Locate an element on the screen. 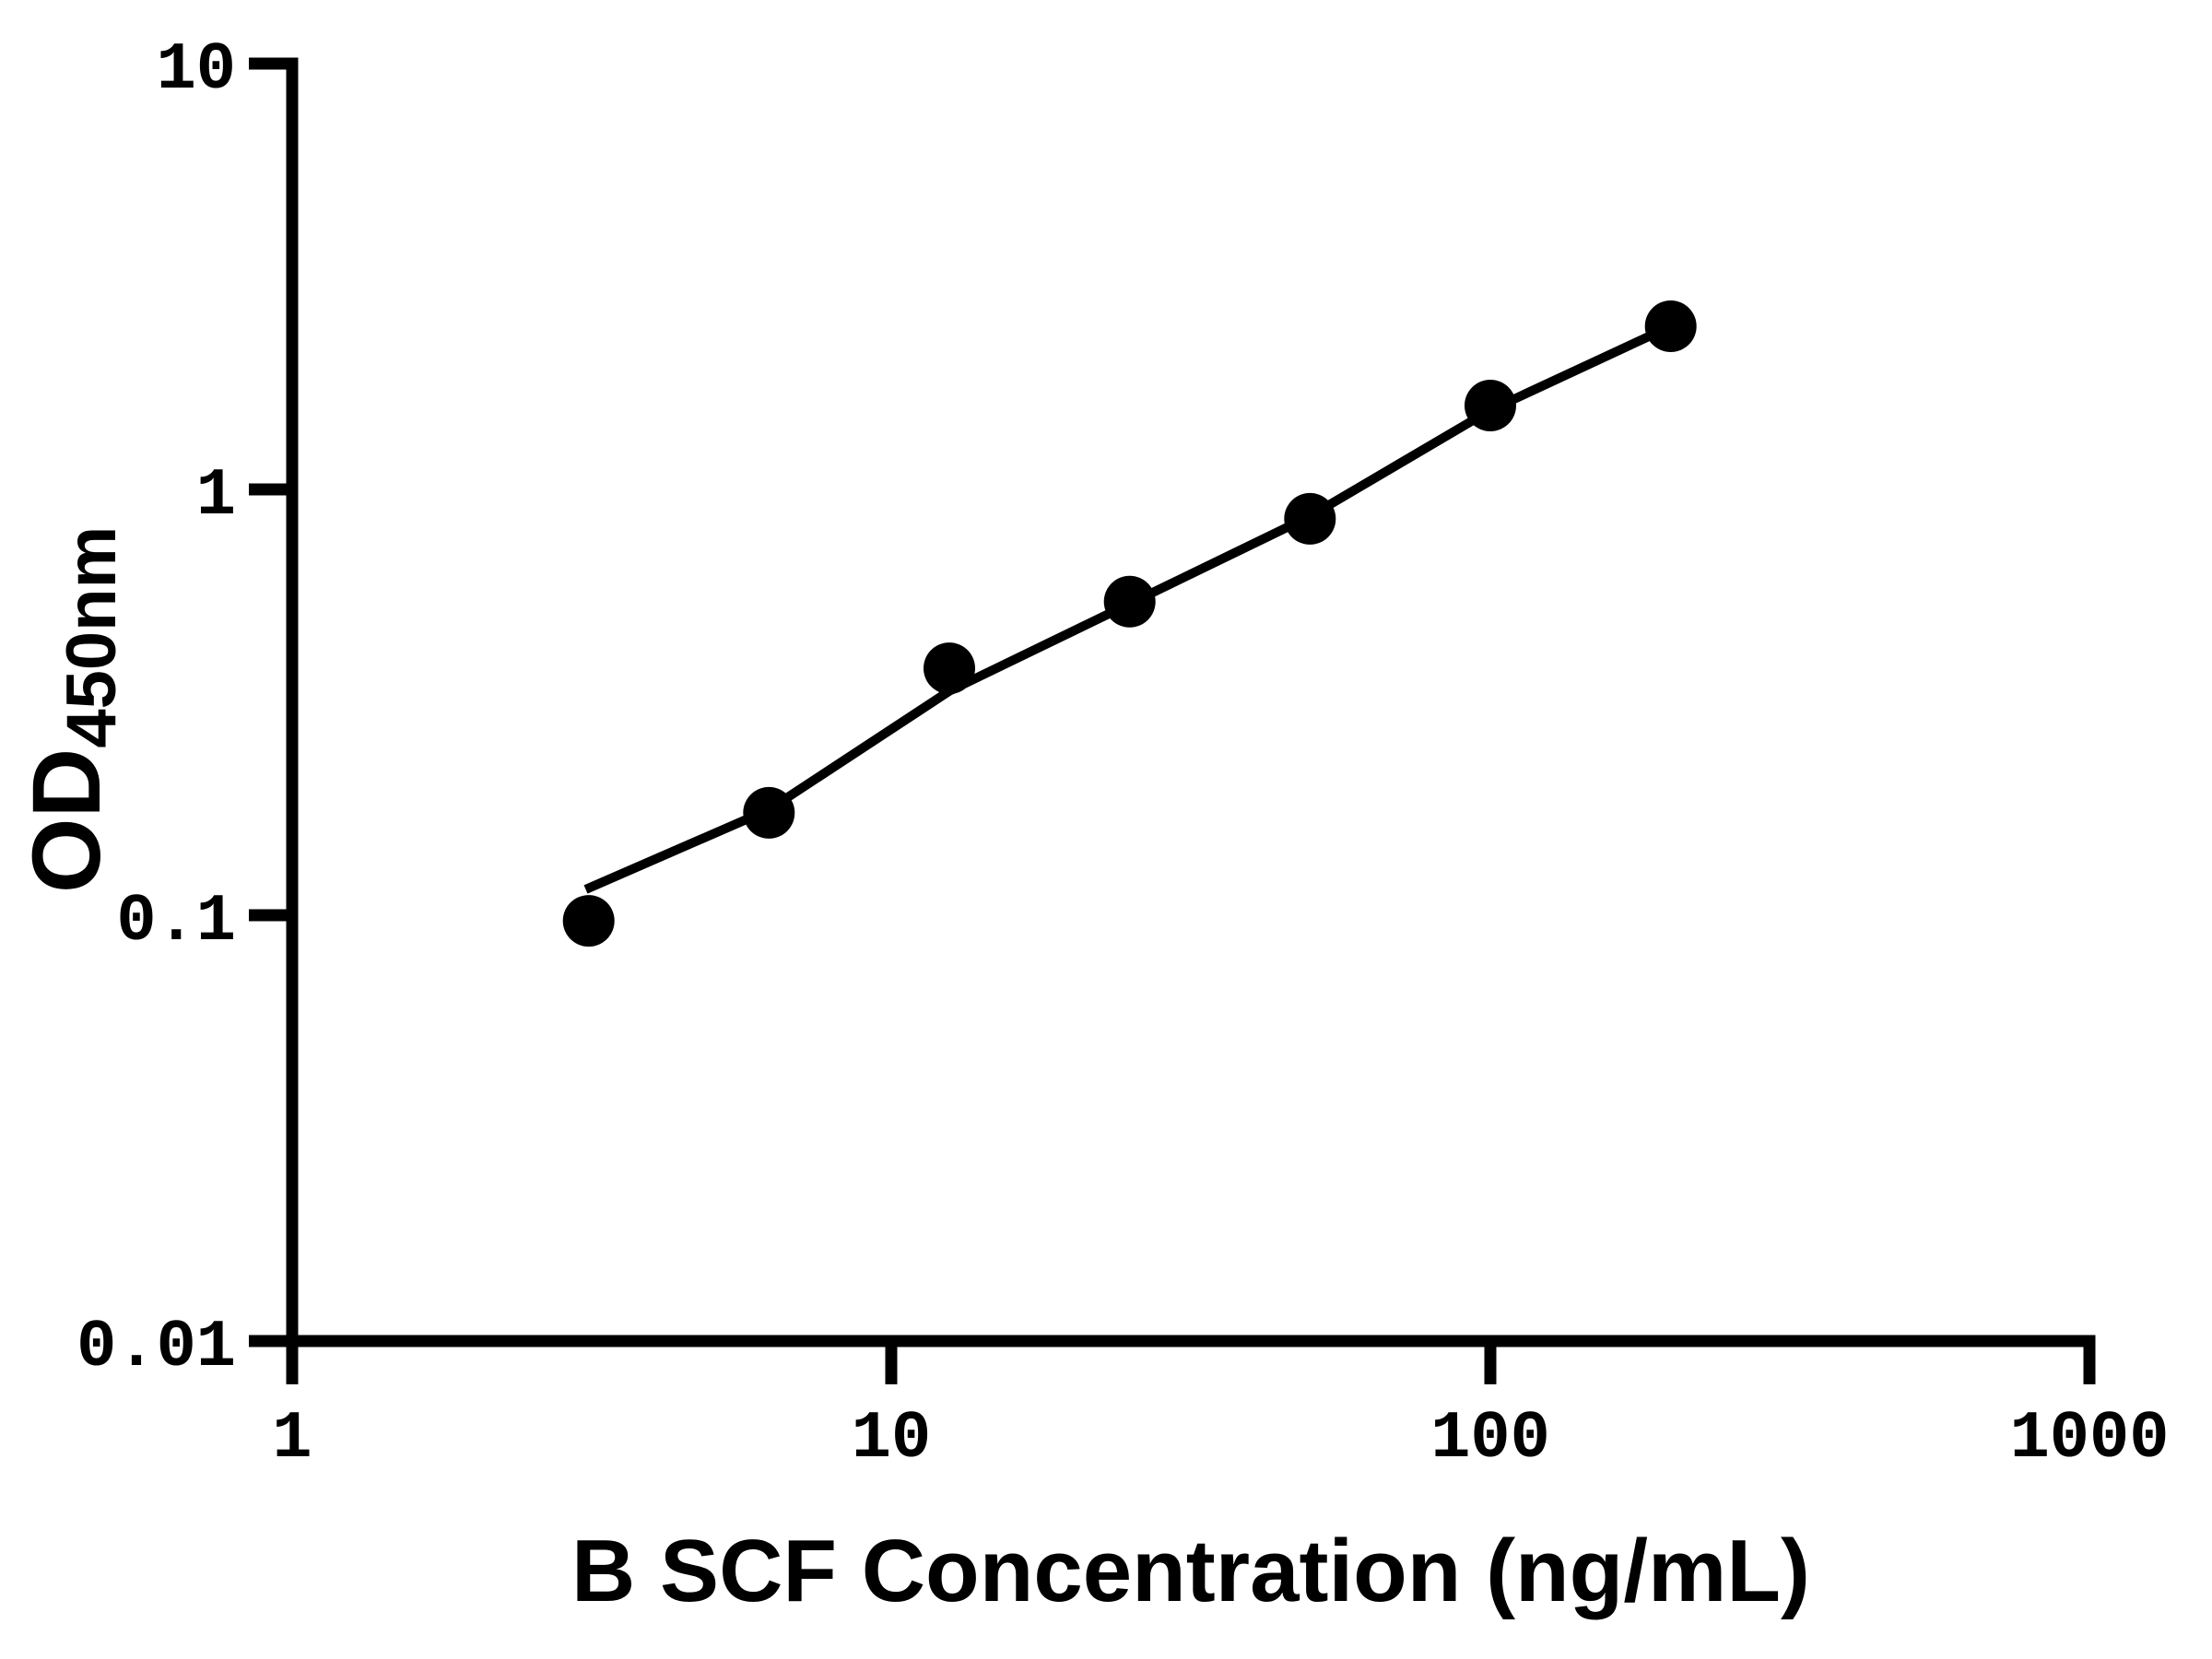  y-axis-title-main: OD is located at coordinates (67, 820).